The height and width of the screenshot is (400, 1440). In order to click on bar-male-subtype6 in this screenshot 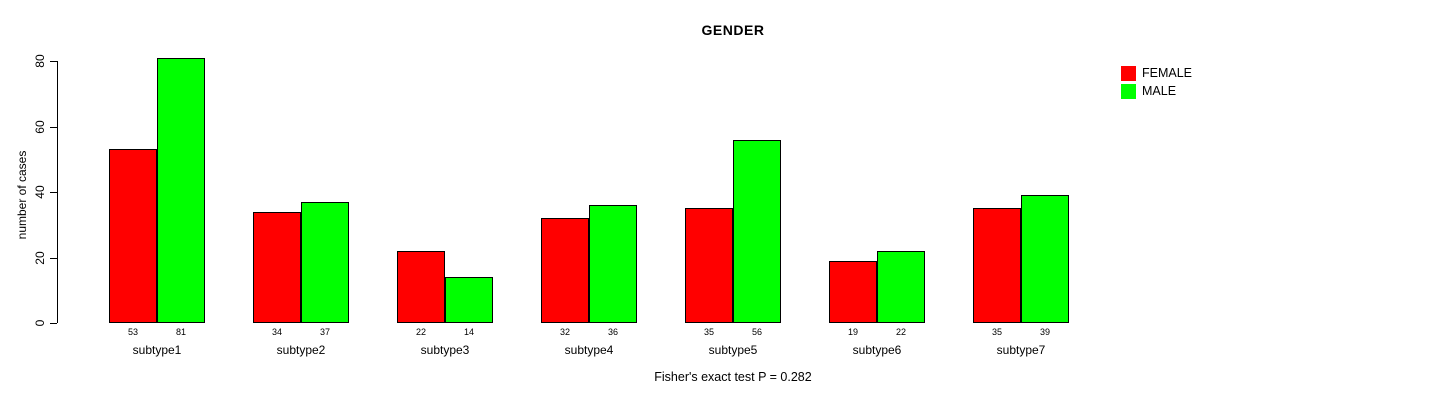, I will do `click(901, 287)`.